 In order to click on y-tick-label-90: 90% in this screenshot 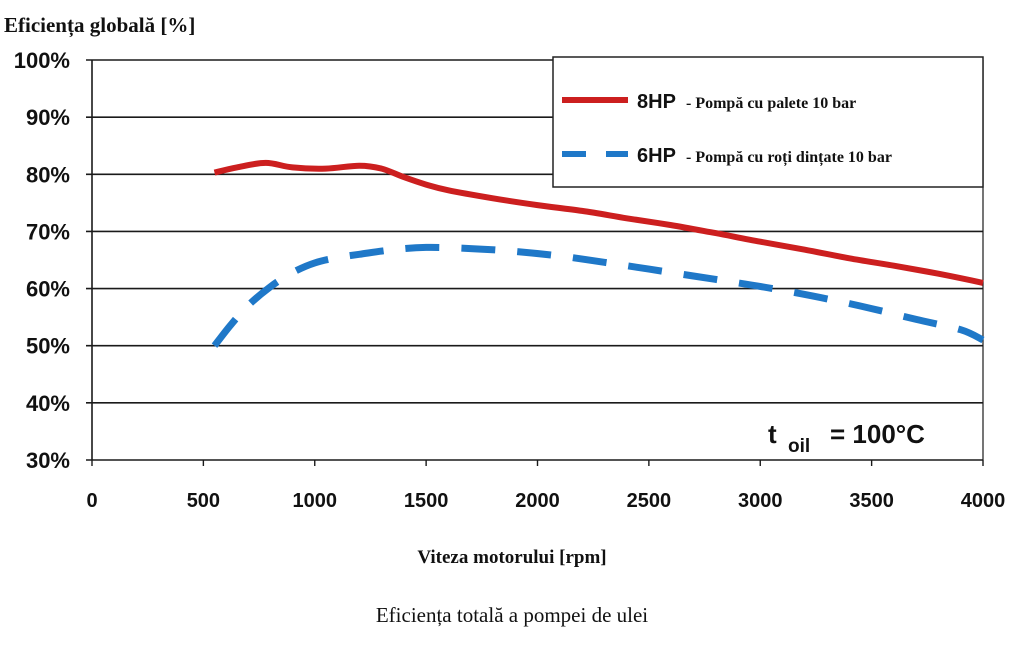, I will do `click(48, 117)`.